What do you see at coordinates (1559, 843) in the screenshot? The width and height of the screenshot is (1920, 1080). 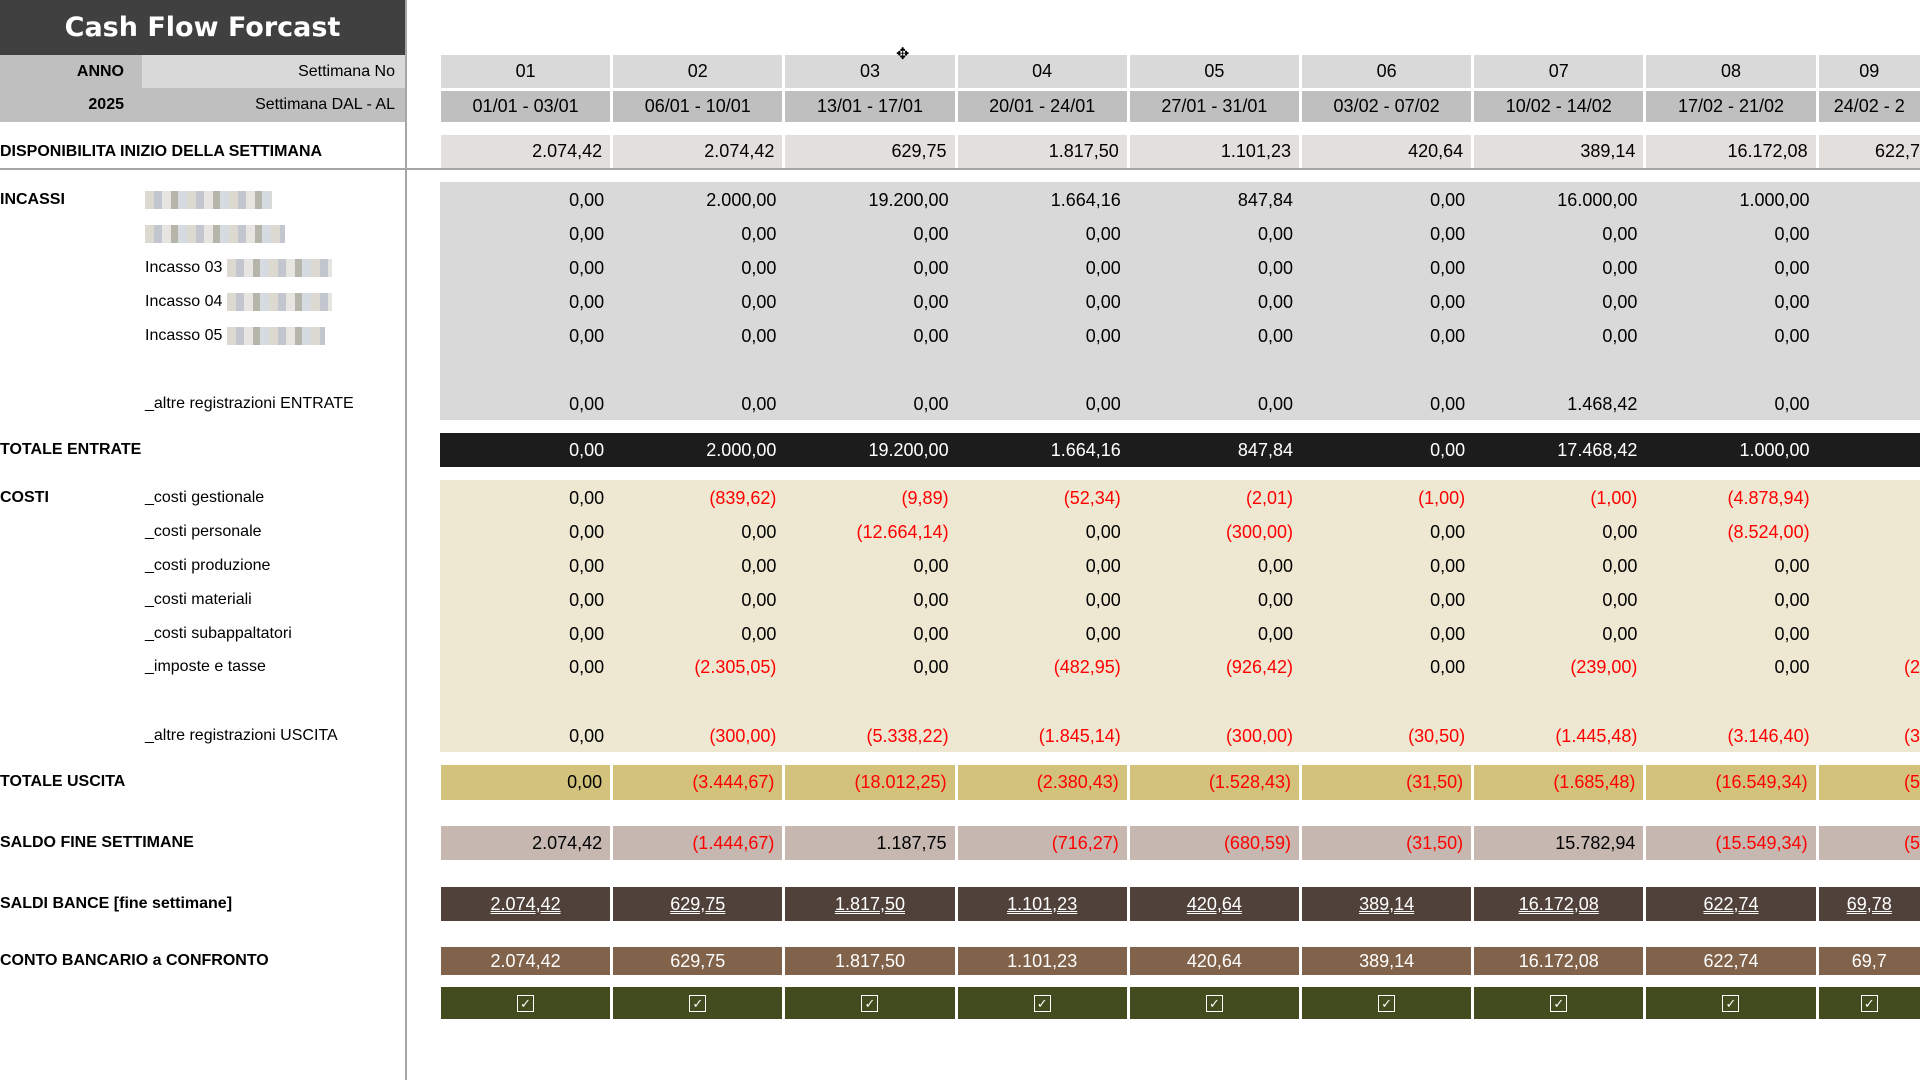 I see `saldo-fine-cell: 15.782,94` at bounding box center [1559, 843].